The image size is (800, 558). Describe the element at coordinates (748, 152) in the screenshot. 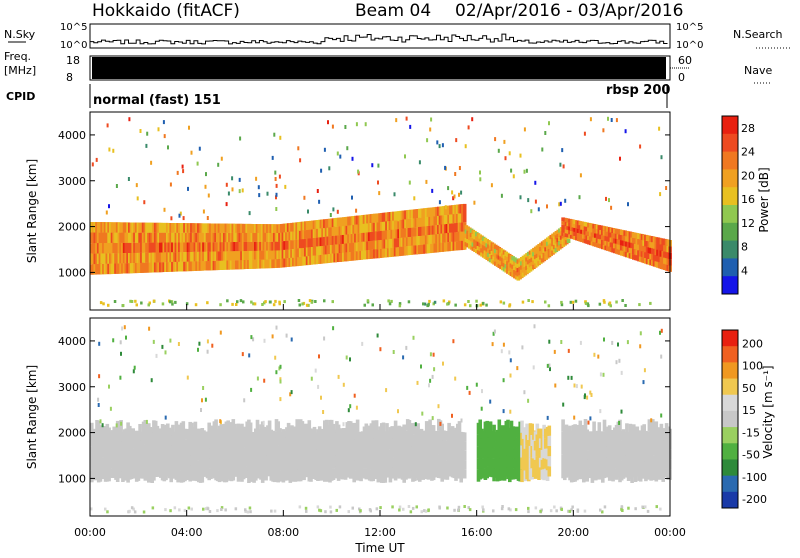

I see `power-colorbar-tick: 24` at that location.